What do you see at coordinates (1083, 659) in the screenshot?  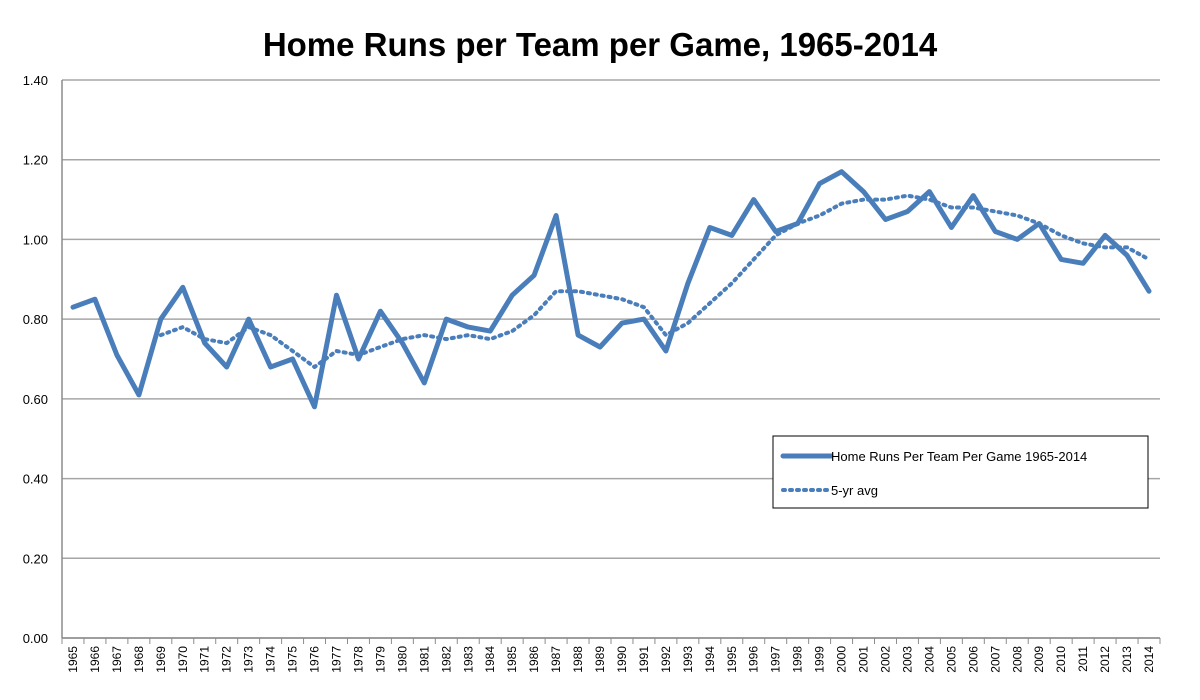 I see `x-tick-label-2011: 2011` at bounding box center [1083, 659].